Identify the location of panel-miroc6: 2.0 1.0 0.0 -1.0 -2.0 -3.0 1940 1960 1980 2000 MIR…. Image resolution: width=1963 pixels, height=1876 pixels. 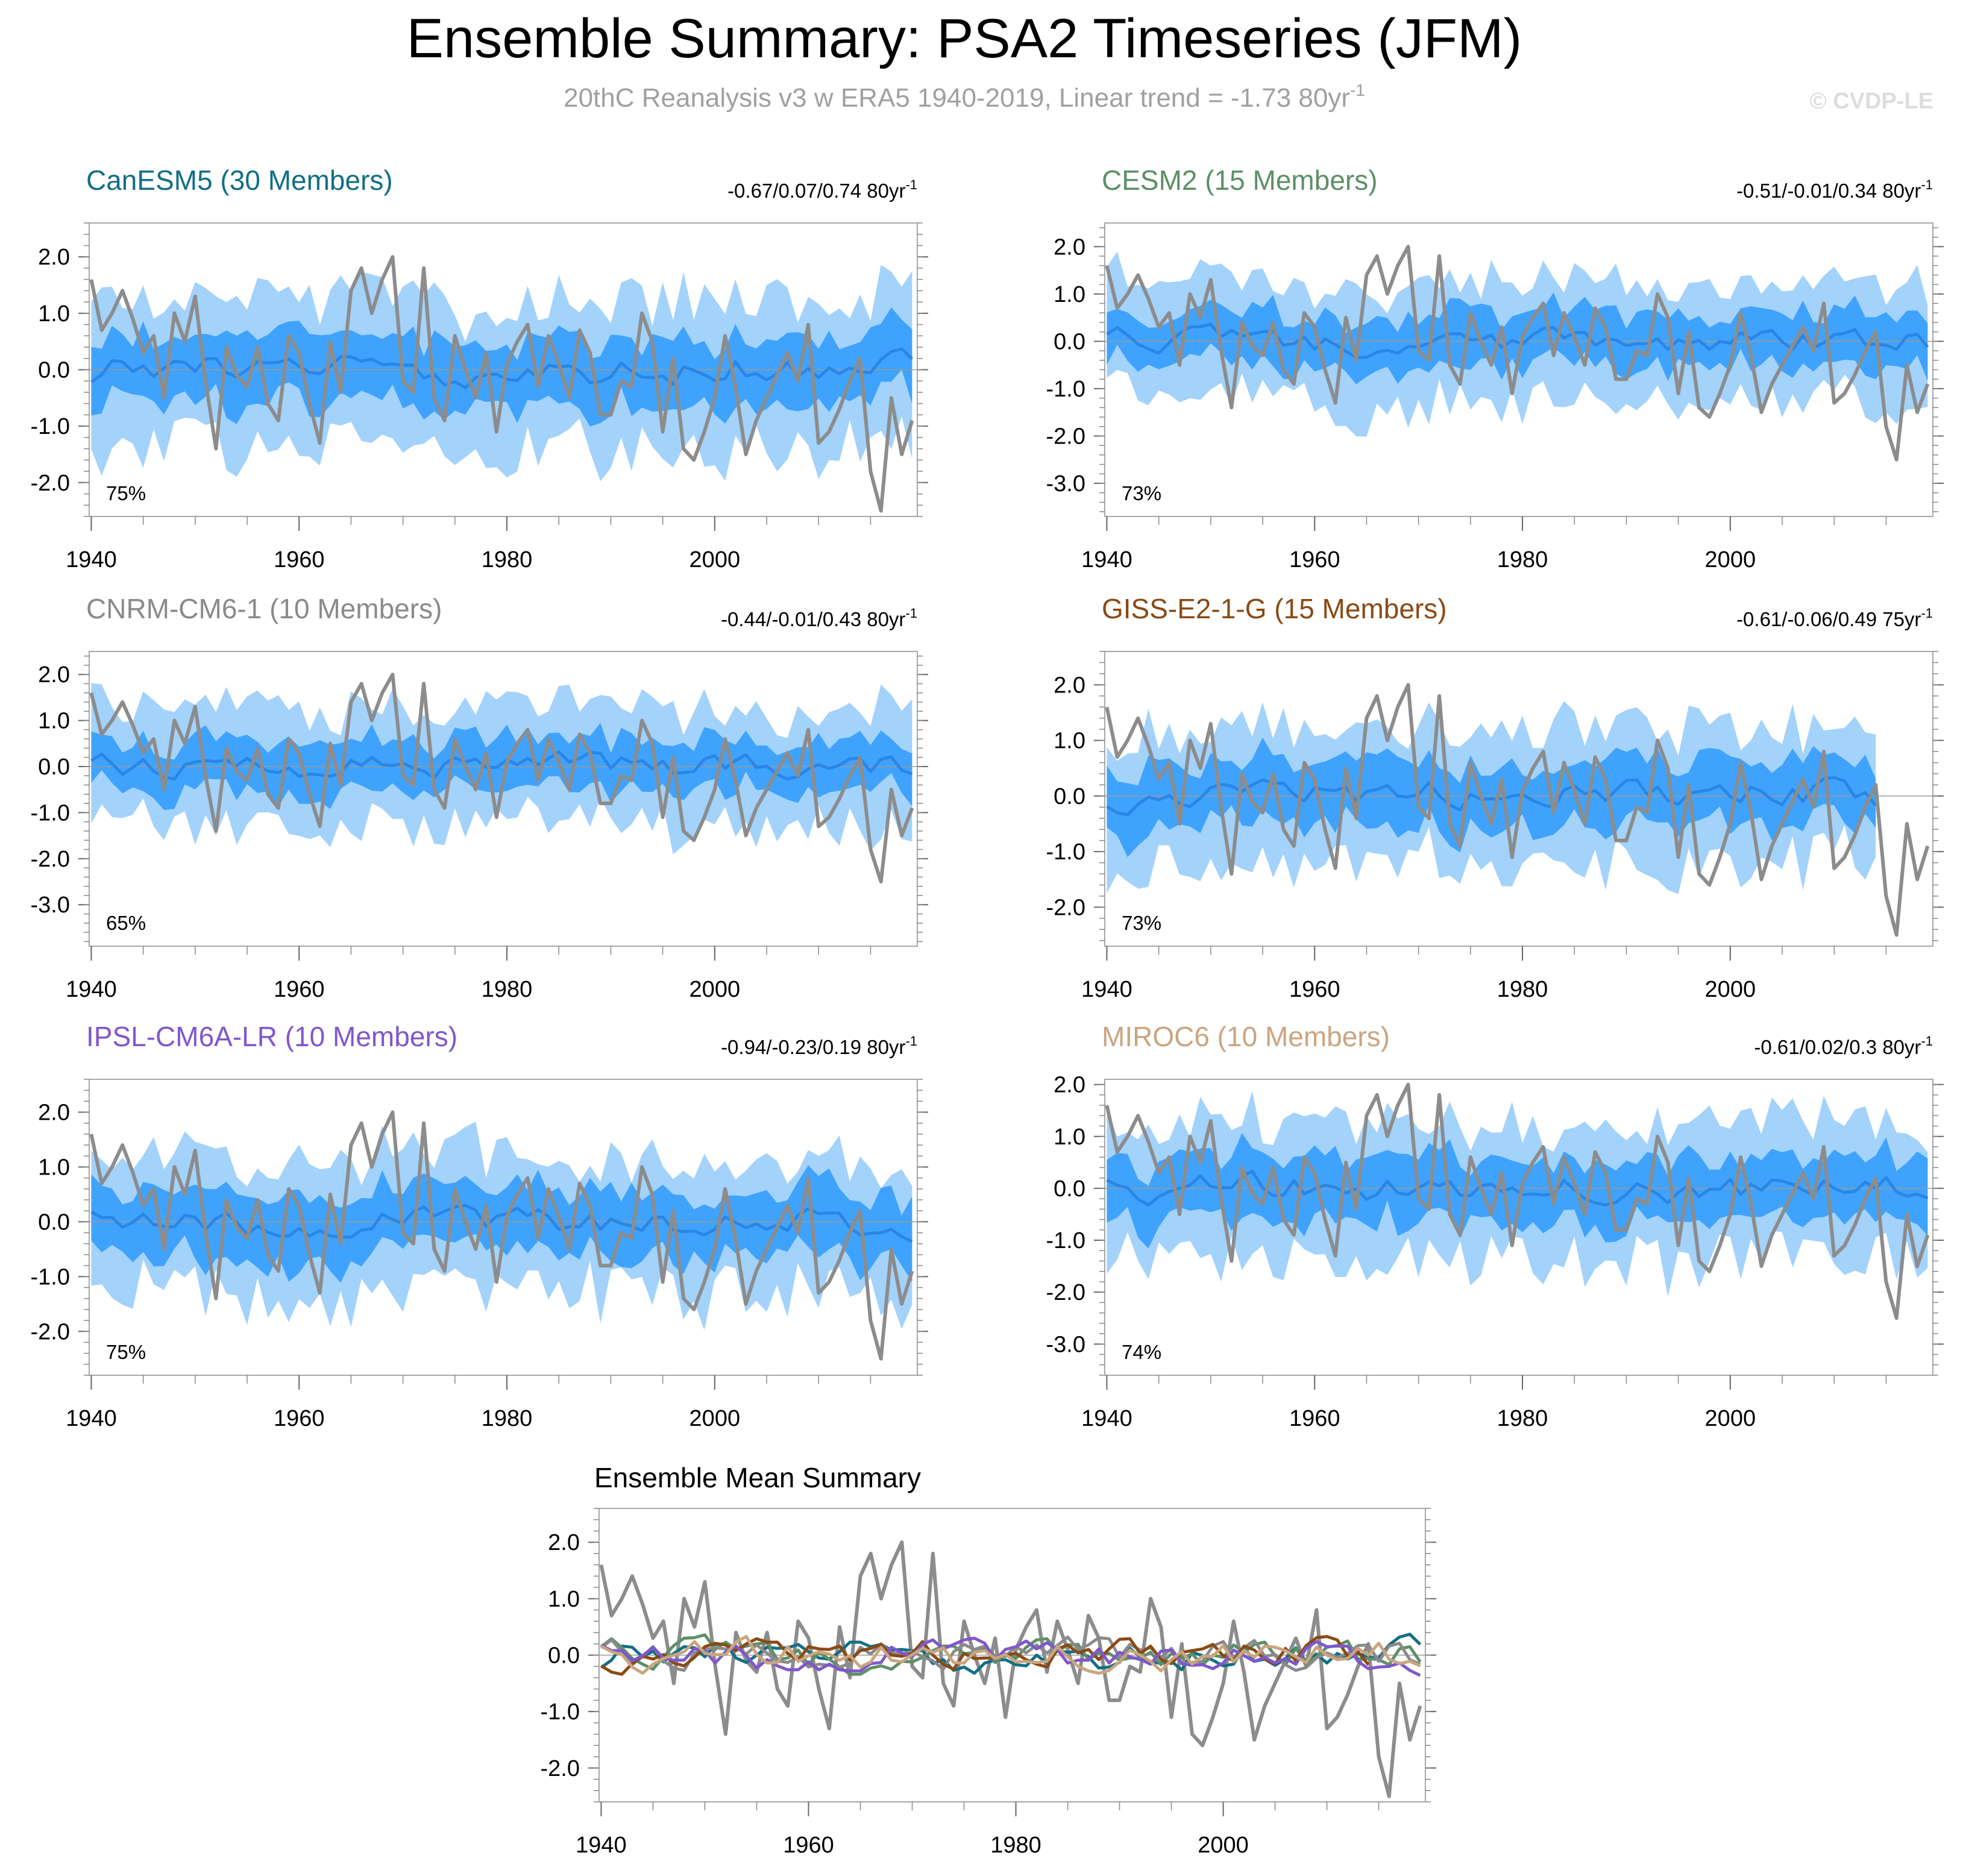
(1495, 1226).